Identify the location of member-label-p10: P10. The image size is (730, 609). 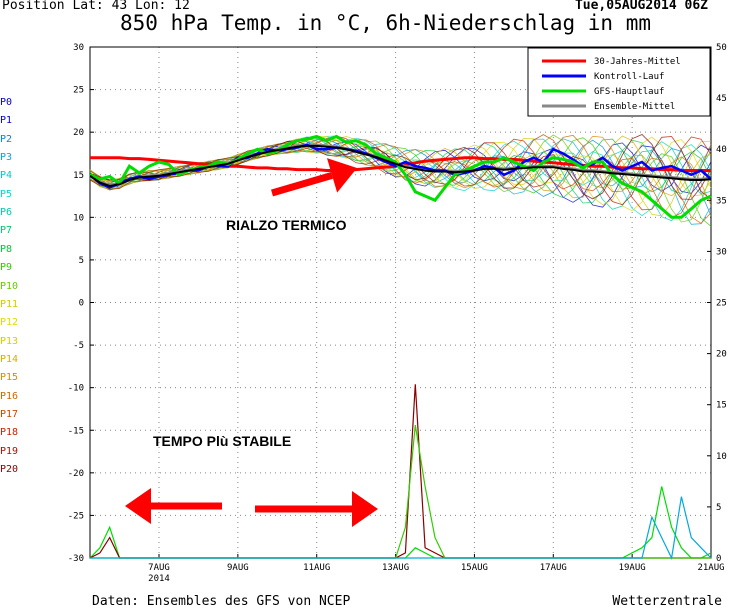
(9, 286).